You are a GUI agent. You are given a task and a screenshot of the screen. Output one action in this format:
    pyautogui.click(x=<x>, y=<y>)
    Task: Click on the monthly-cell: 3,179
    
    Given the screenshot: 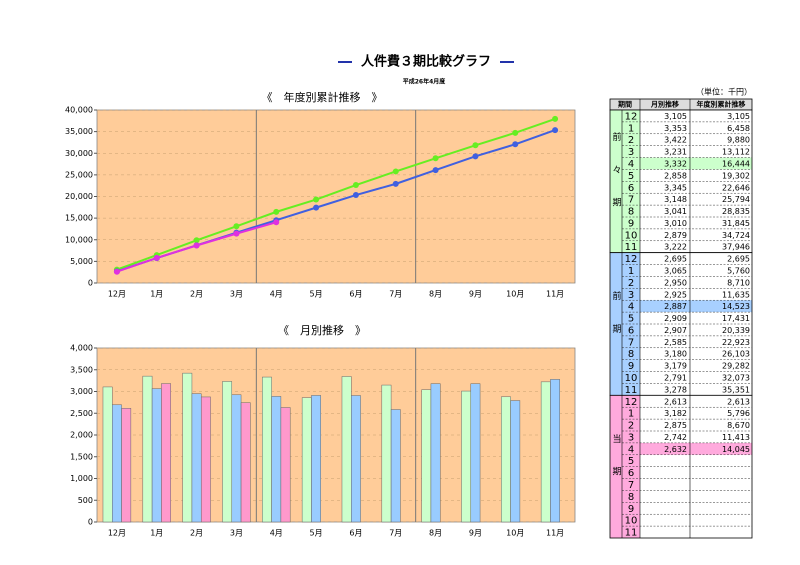 What is the action you would take?
    pyautogui.click(x=675, y=366)
    